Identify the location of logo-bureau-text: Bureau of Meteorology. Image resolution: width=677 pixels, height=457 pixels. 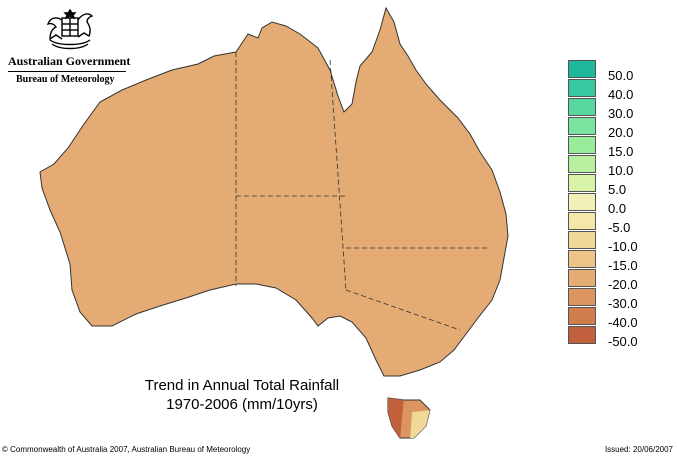
(65, 79).